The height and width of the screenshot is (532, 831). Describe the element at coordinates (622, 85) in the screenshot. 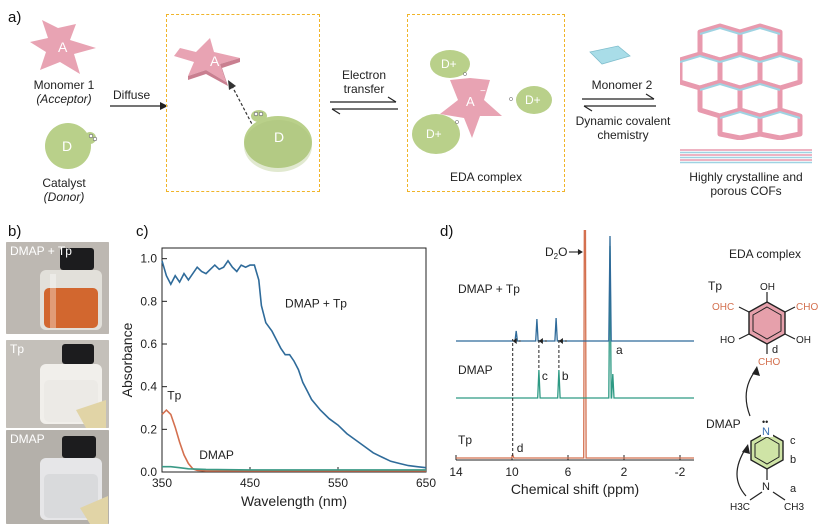

I see `monomer2-label: Monomer 2` at that location.